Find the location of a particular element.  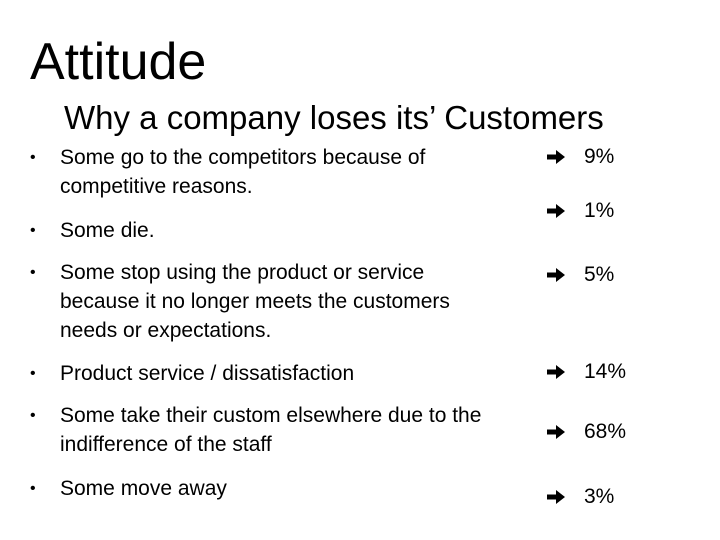

bullet-text: Product service / dissatisfaction is located at coordinates (207, 373).